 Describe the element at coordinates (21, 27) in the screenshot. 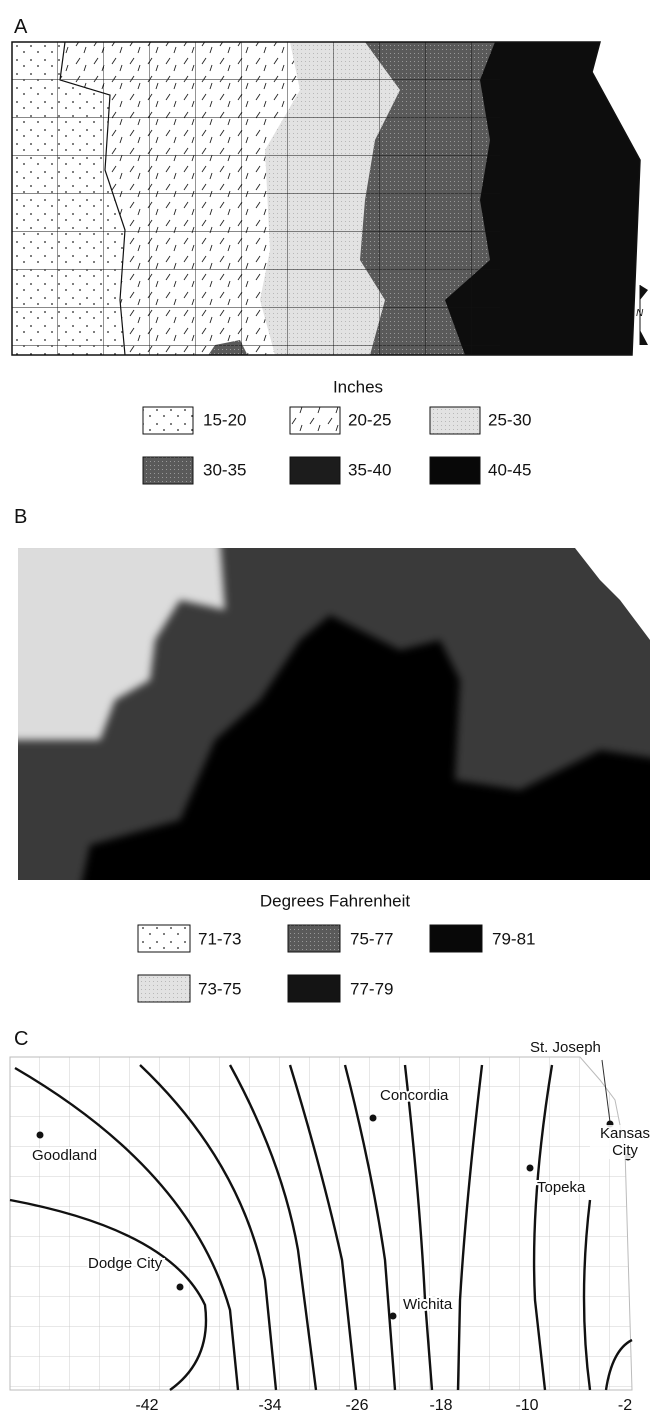

I see `panel-label: A` at that location.